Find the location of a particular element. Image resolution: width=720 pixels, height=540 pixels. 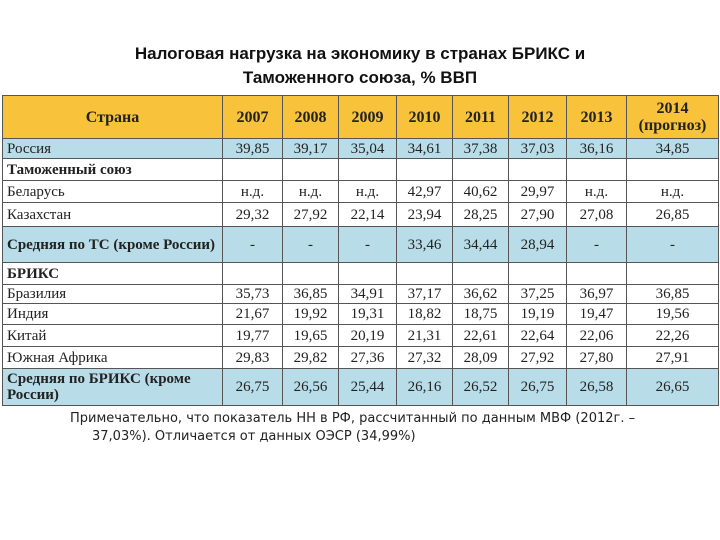

value-cell: 21,31 is located at coordinates (424, 335).